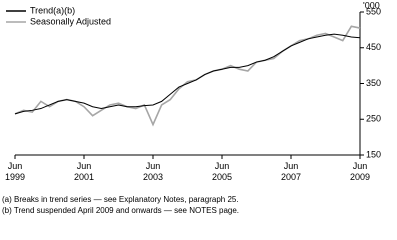 The width and height of the screenshot is (397, 240). What do you see at coordinates (360, 171) in the screenshot?
I see `x-tick-label: Jun 2009` at bounding box center [360, 171].